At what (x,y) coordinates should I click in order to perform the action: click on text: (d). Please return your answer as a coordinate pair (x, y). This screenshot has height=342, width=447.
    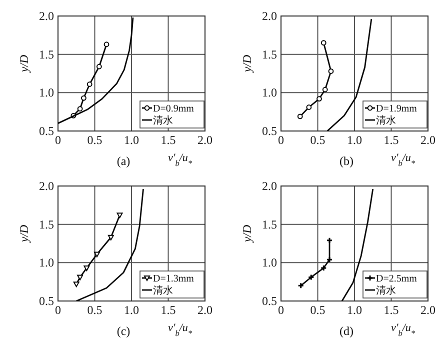
    Looking at the image, I should click on (347, 331).